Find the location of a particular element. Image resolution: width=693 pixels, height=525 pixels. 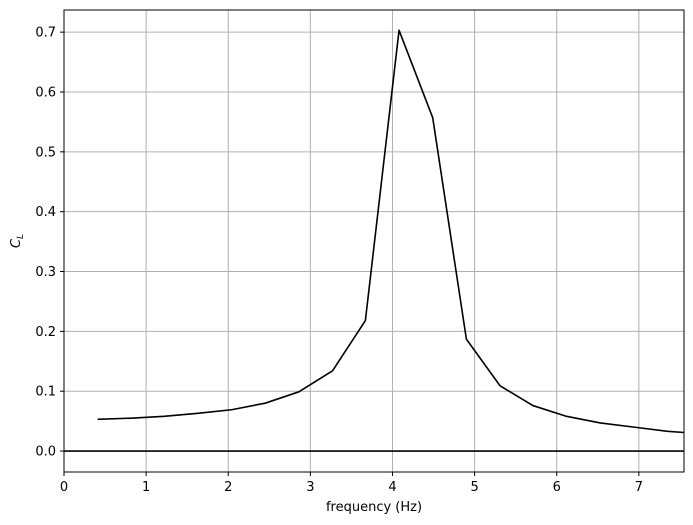

y-axis-label-main: C is located at coordinates (16, 243).